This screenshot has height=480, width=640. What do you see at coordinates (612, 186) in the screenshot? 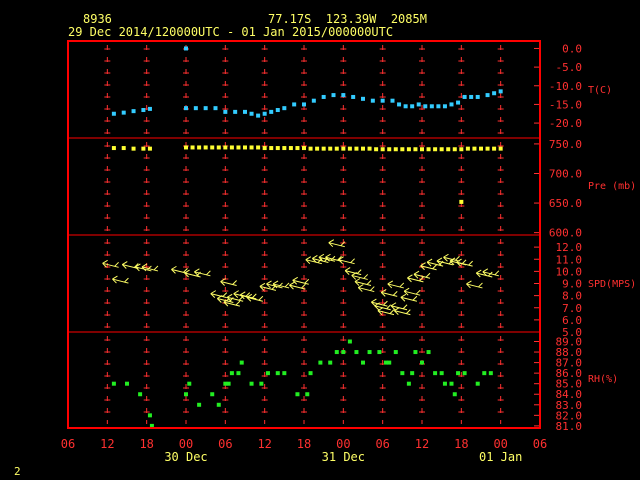
I see `pressure-axis-label: Pre (mb)` at bounding box center [612, 186].